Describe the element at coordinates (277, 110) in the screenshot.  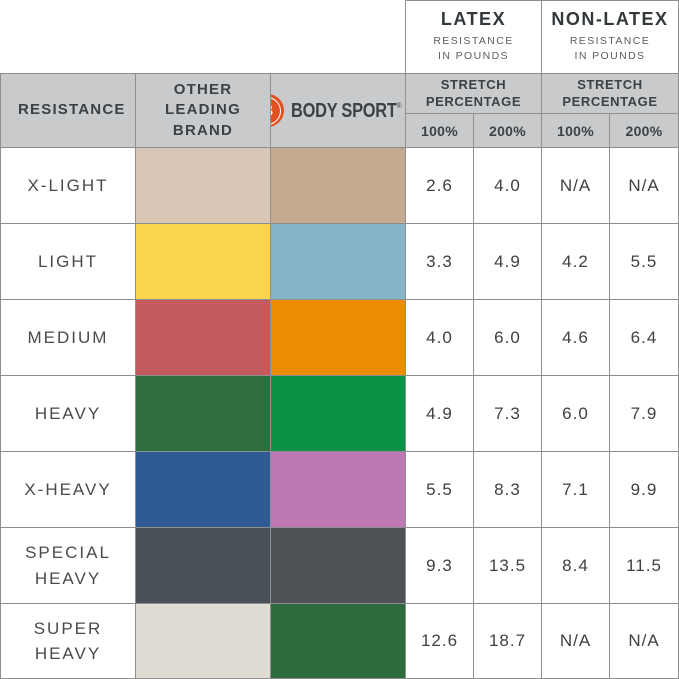
I see `bodysport-logo-circle-icon: B` at that location.